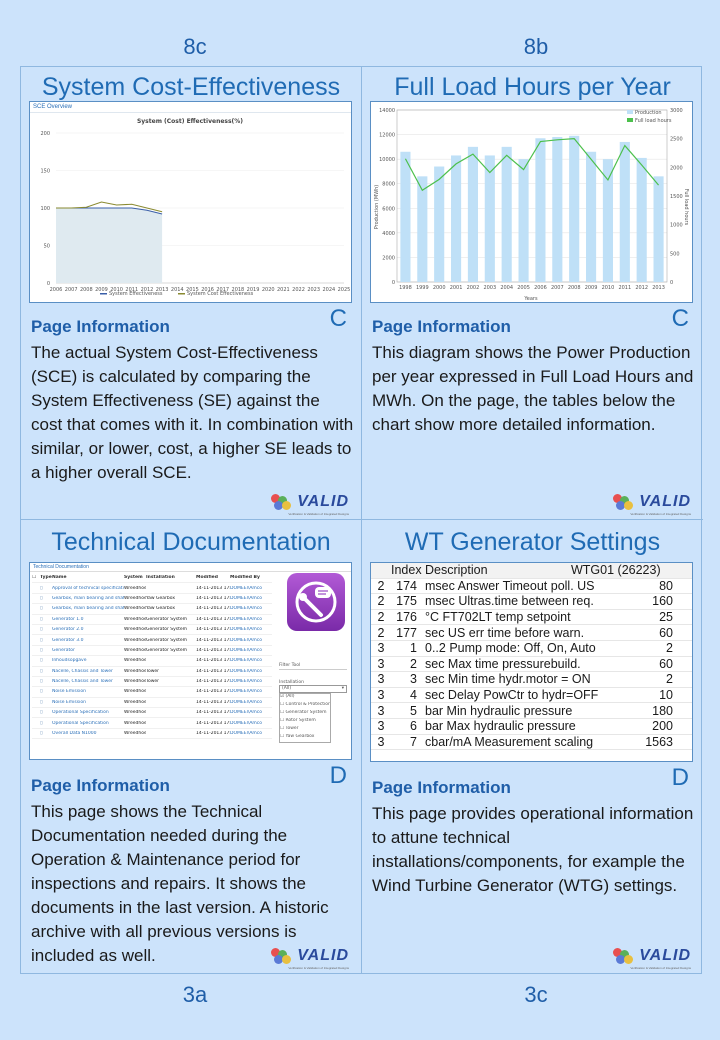  Describe the element at coordinates (245, 578) in the screenshot. I see `column-header: Modified By` at that location.